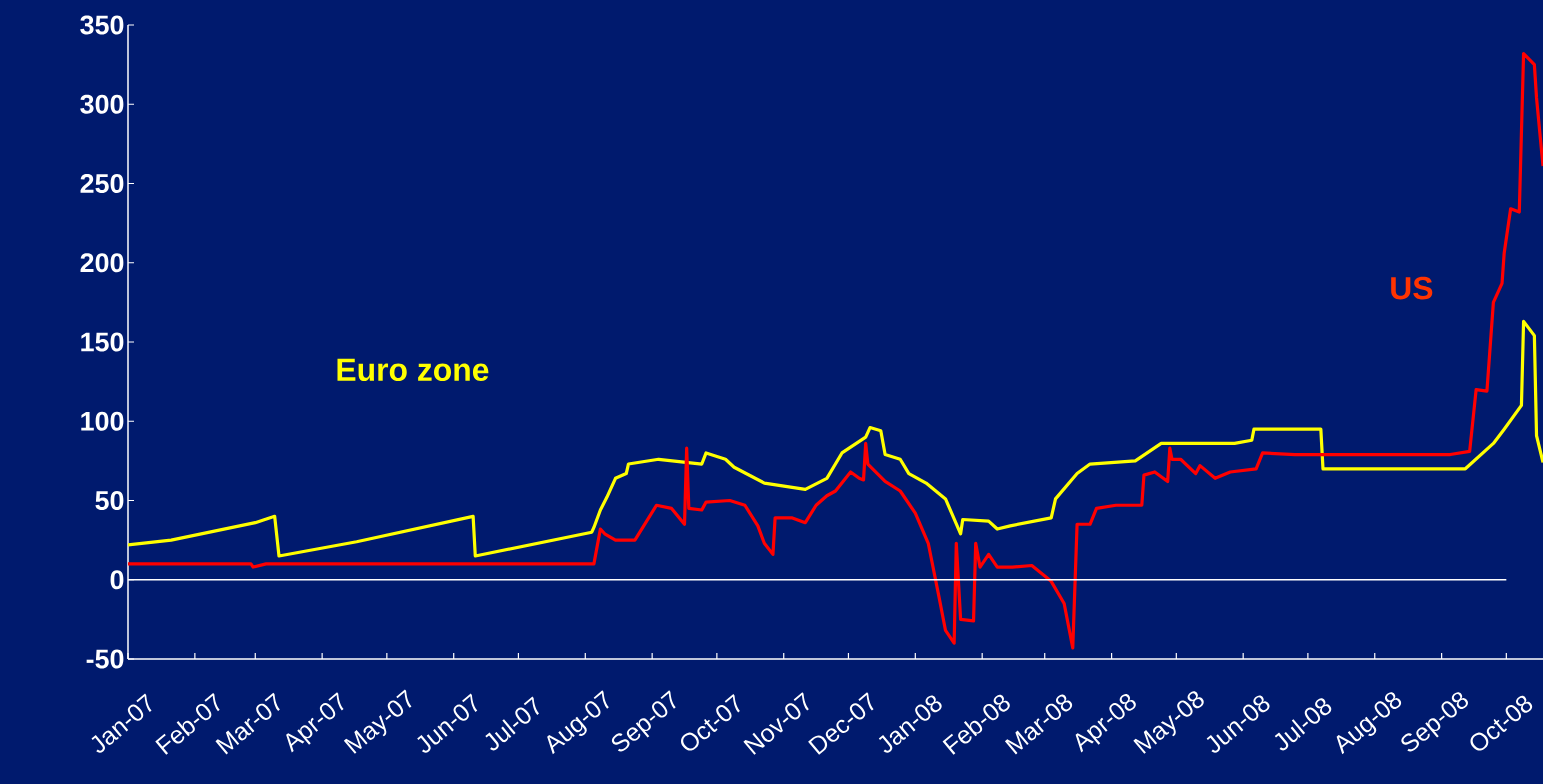 This screenshot has width=1543, height=784. I want to click on y-tick-label: 100, so click(102, 421).